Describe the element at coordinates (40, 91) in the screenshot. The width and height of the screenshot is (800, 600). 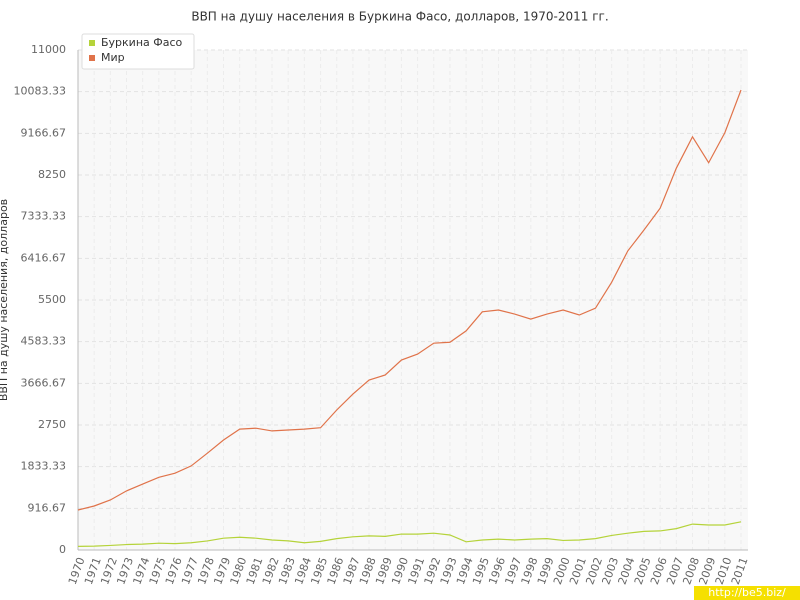
I see `y-tick-label: 10083.33` at that location.